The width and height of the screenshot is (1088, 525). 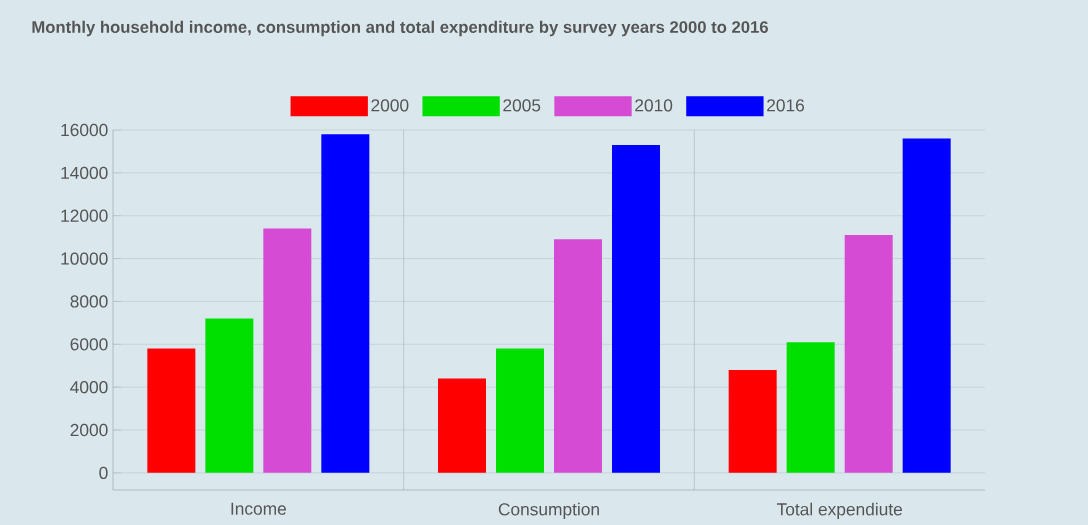 I want to click on y-tick-label: 16000, so click(x=84, y=130).